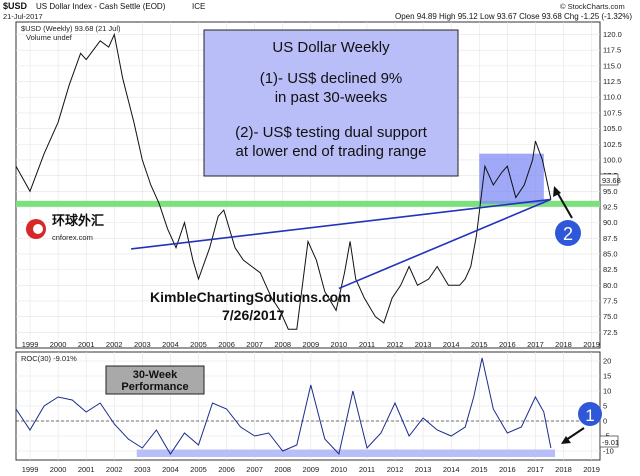 The image size is (640, 476). Describe the element at coordinates (610, 191) in the screenshot. I see `price-tick-label: 95.0` at that location.